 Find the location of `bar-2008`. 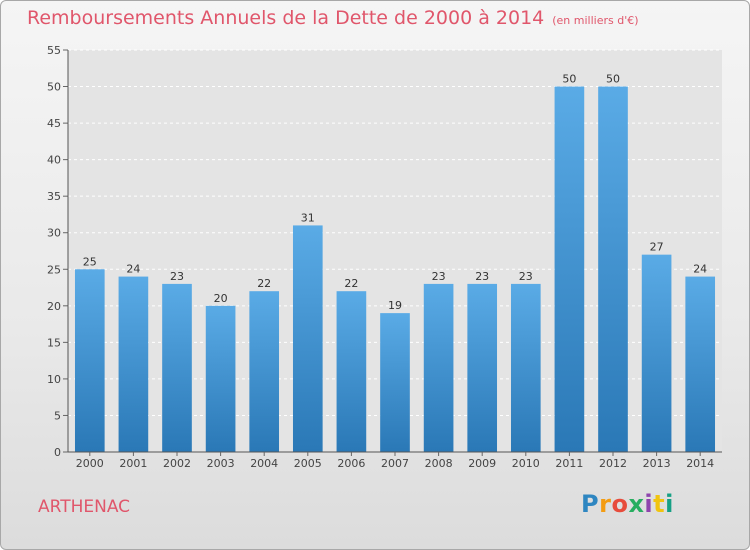

bar-2008 is located at coordinates (438, 367).